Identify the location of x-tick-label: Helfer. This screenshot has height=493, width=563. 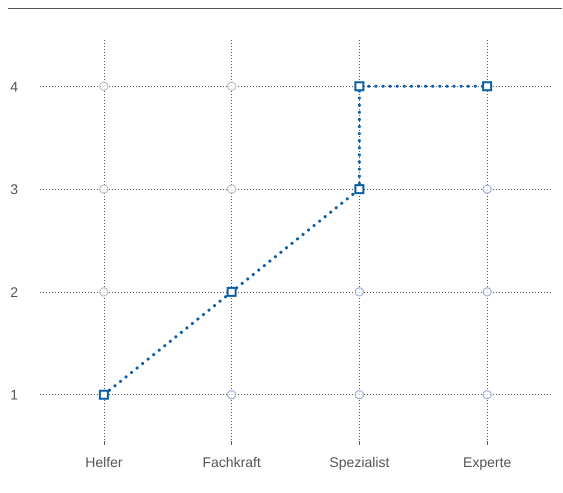
(104, 462).